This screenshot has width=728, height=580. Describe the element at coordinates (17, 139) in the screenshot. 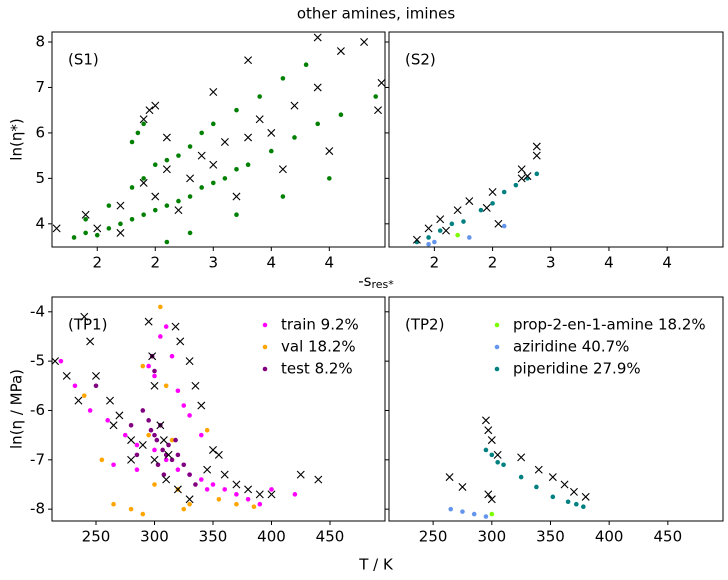

I see `y-axis-label: ln(η*)` at that location.